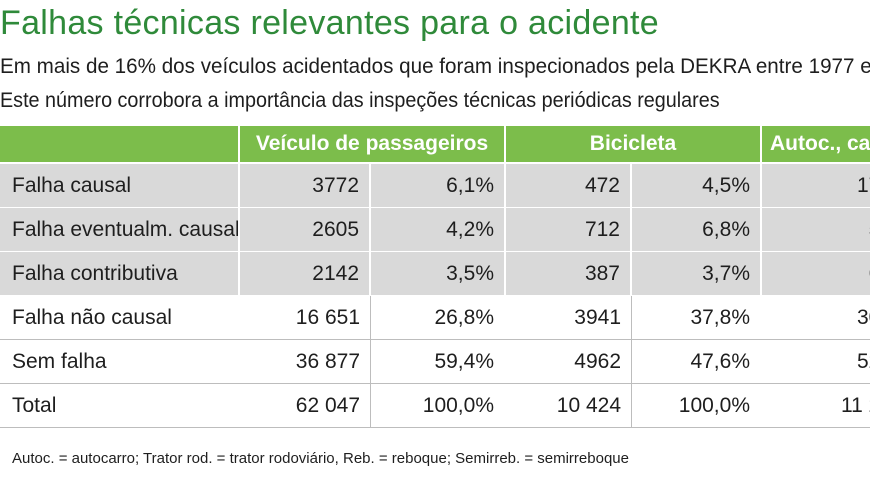 This screenshot has width=870, height=490. I want to click on passenger-count: 62 047, so click(305, 406).